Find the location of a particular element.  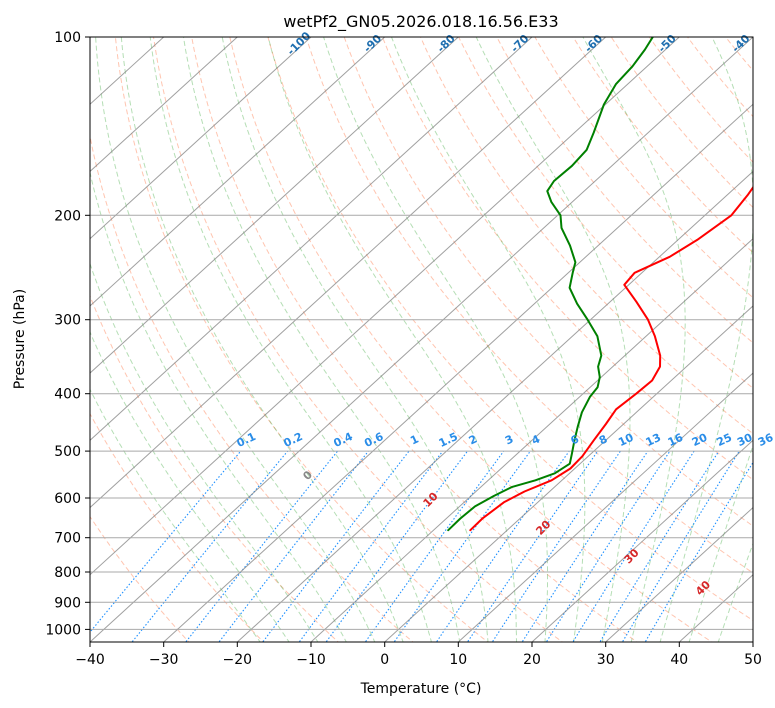

y-axis-title: Pressure (hPa) is located at coordinates (20, 339).